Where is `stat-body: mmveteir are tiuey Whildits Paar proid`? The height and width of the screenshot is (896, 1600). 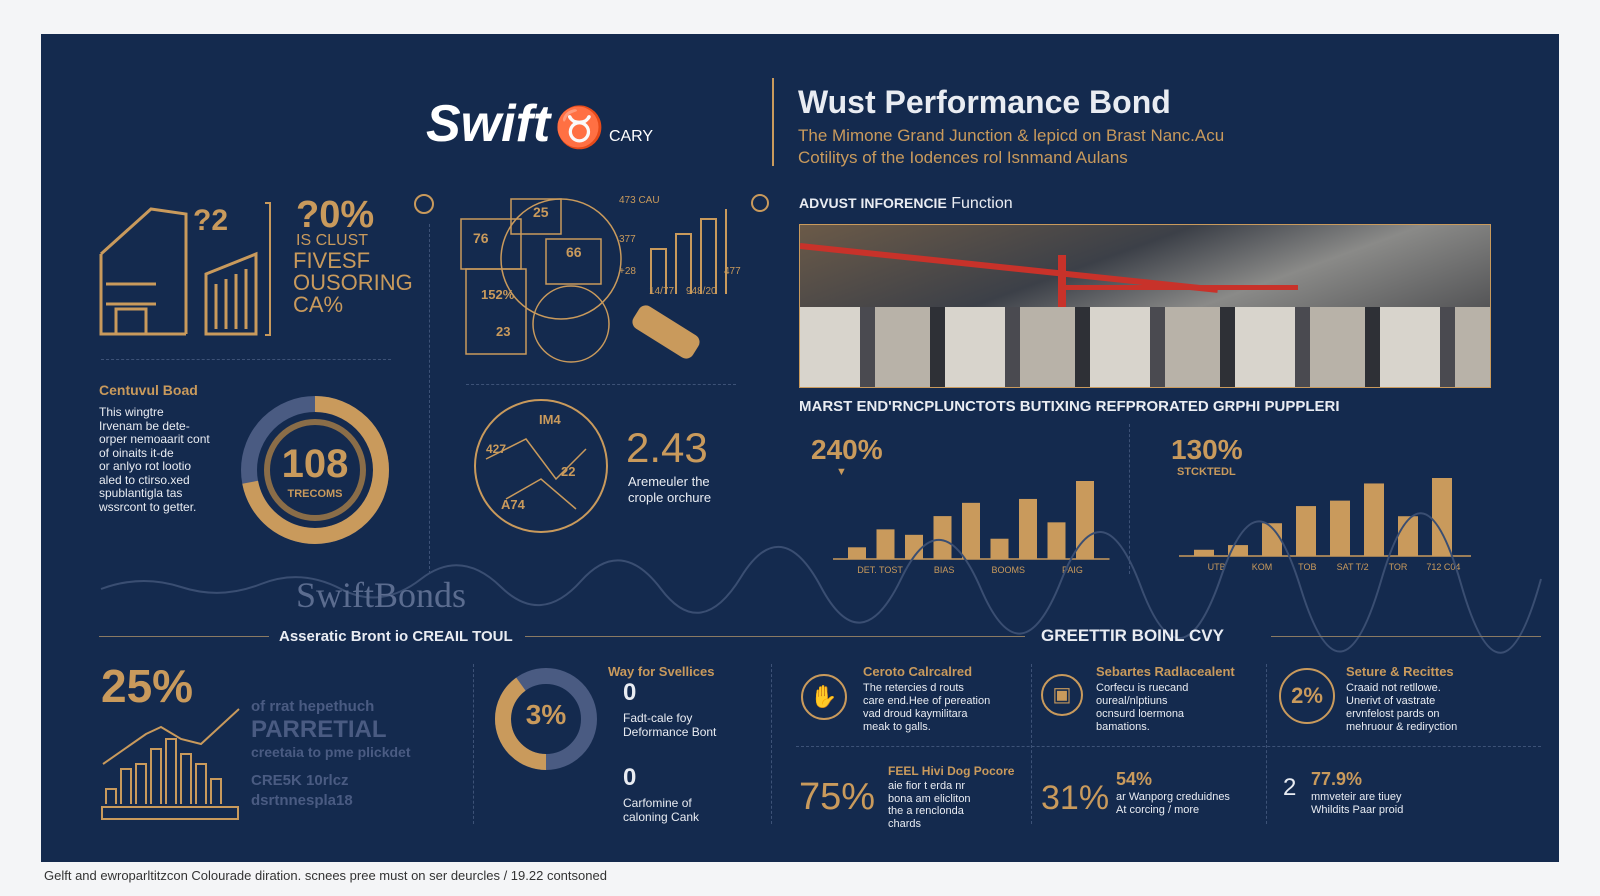
stat-body: mmveteir are tiuey Whildits Paar proid is located at coordinates (1357, 804).